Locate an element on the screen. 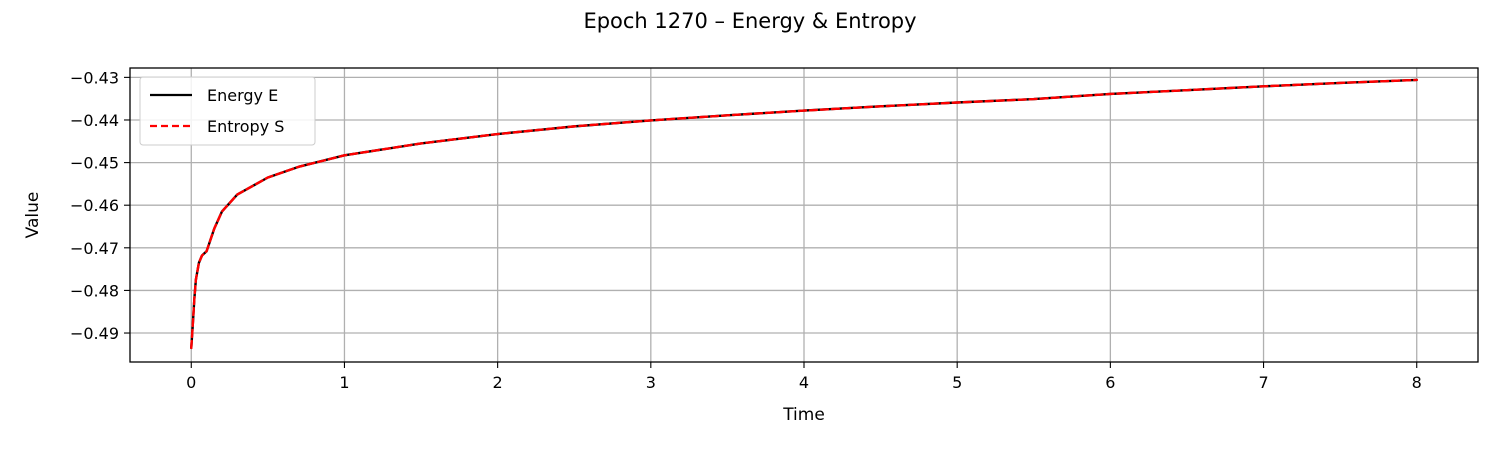 This screenshot has height=450, width=1500. legend-label-energy: Energy E is located at coordinates (242, 95).